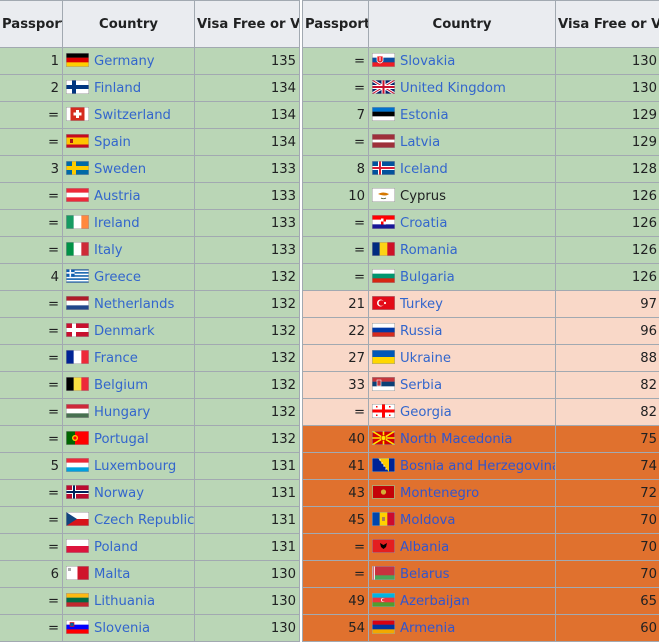 This screenshot has width=659, height=642. Describe the element at coordinates (247, 493) in the screenshot. I see `visa-count-cell: 131` at that location.